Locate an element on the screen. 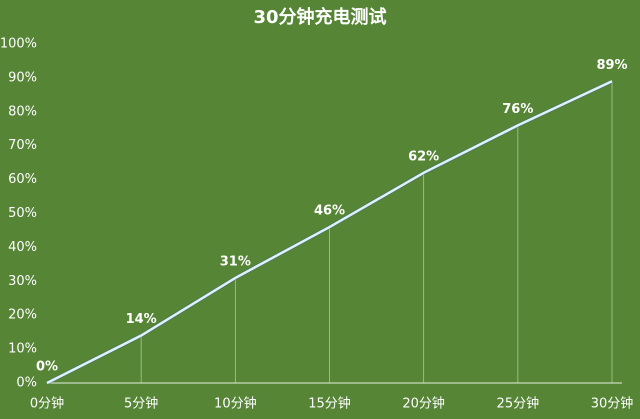 The width and height of the screenshot is (640, 419). value-label: 46% is located at coordinates (329, 211).